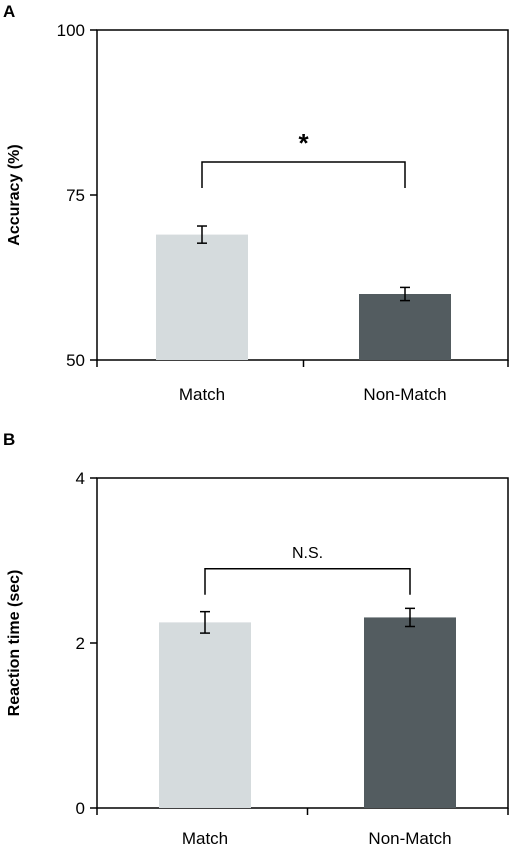  I want to click on panel-b-bar-match, so click(205, 715).